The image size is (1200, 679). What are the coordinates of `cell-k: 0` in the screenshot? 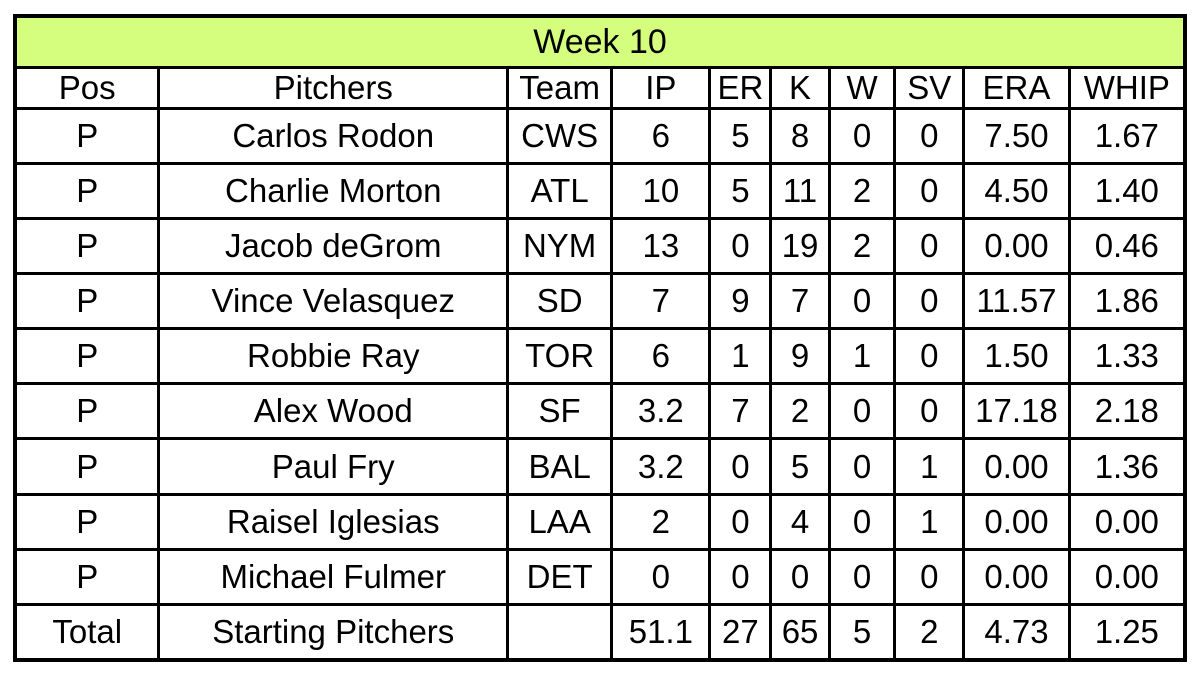 It's located at (800, 576).